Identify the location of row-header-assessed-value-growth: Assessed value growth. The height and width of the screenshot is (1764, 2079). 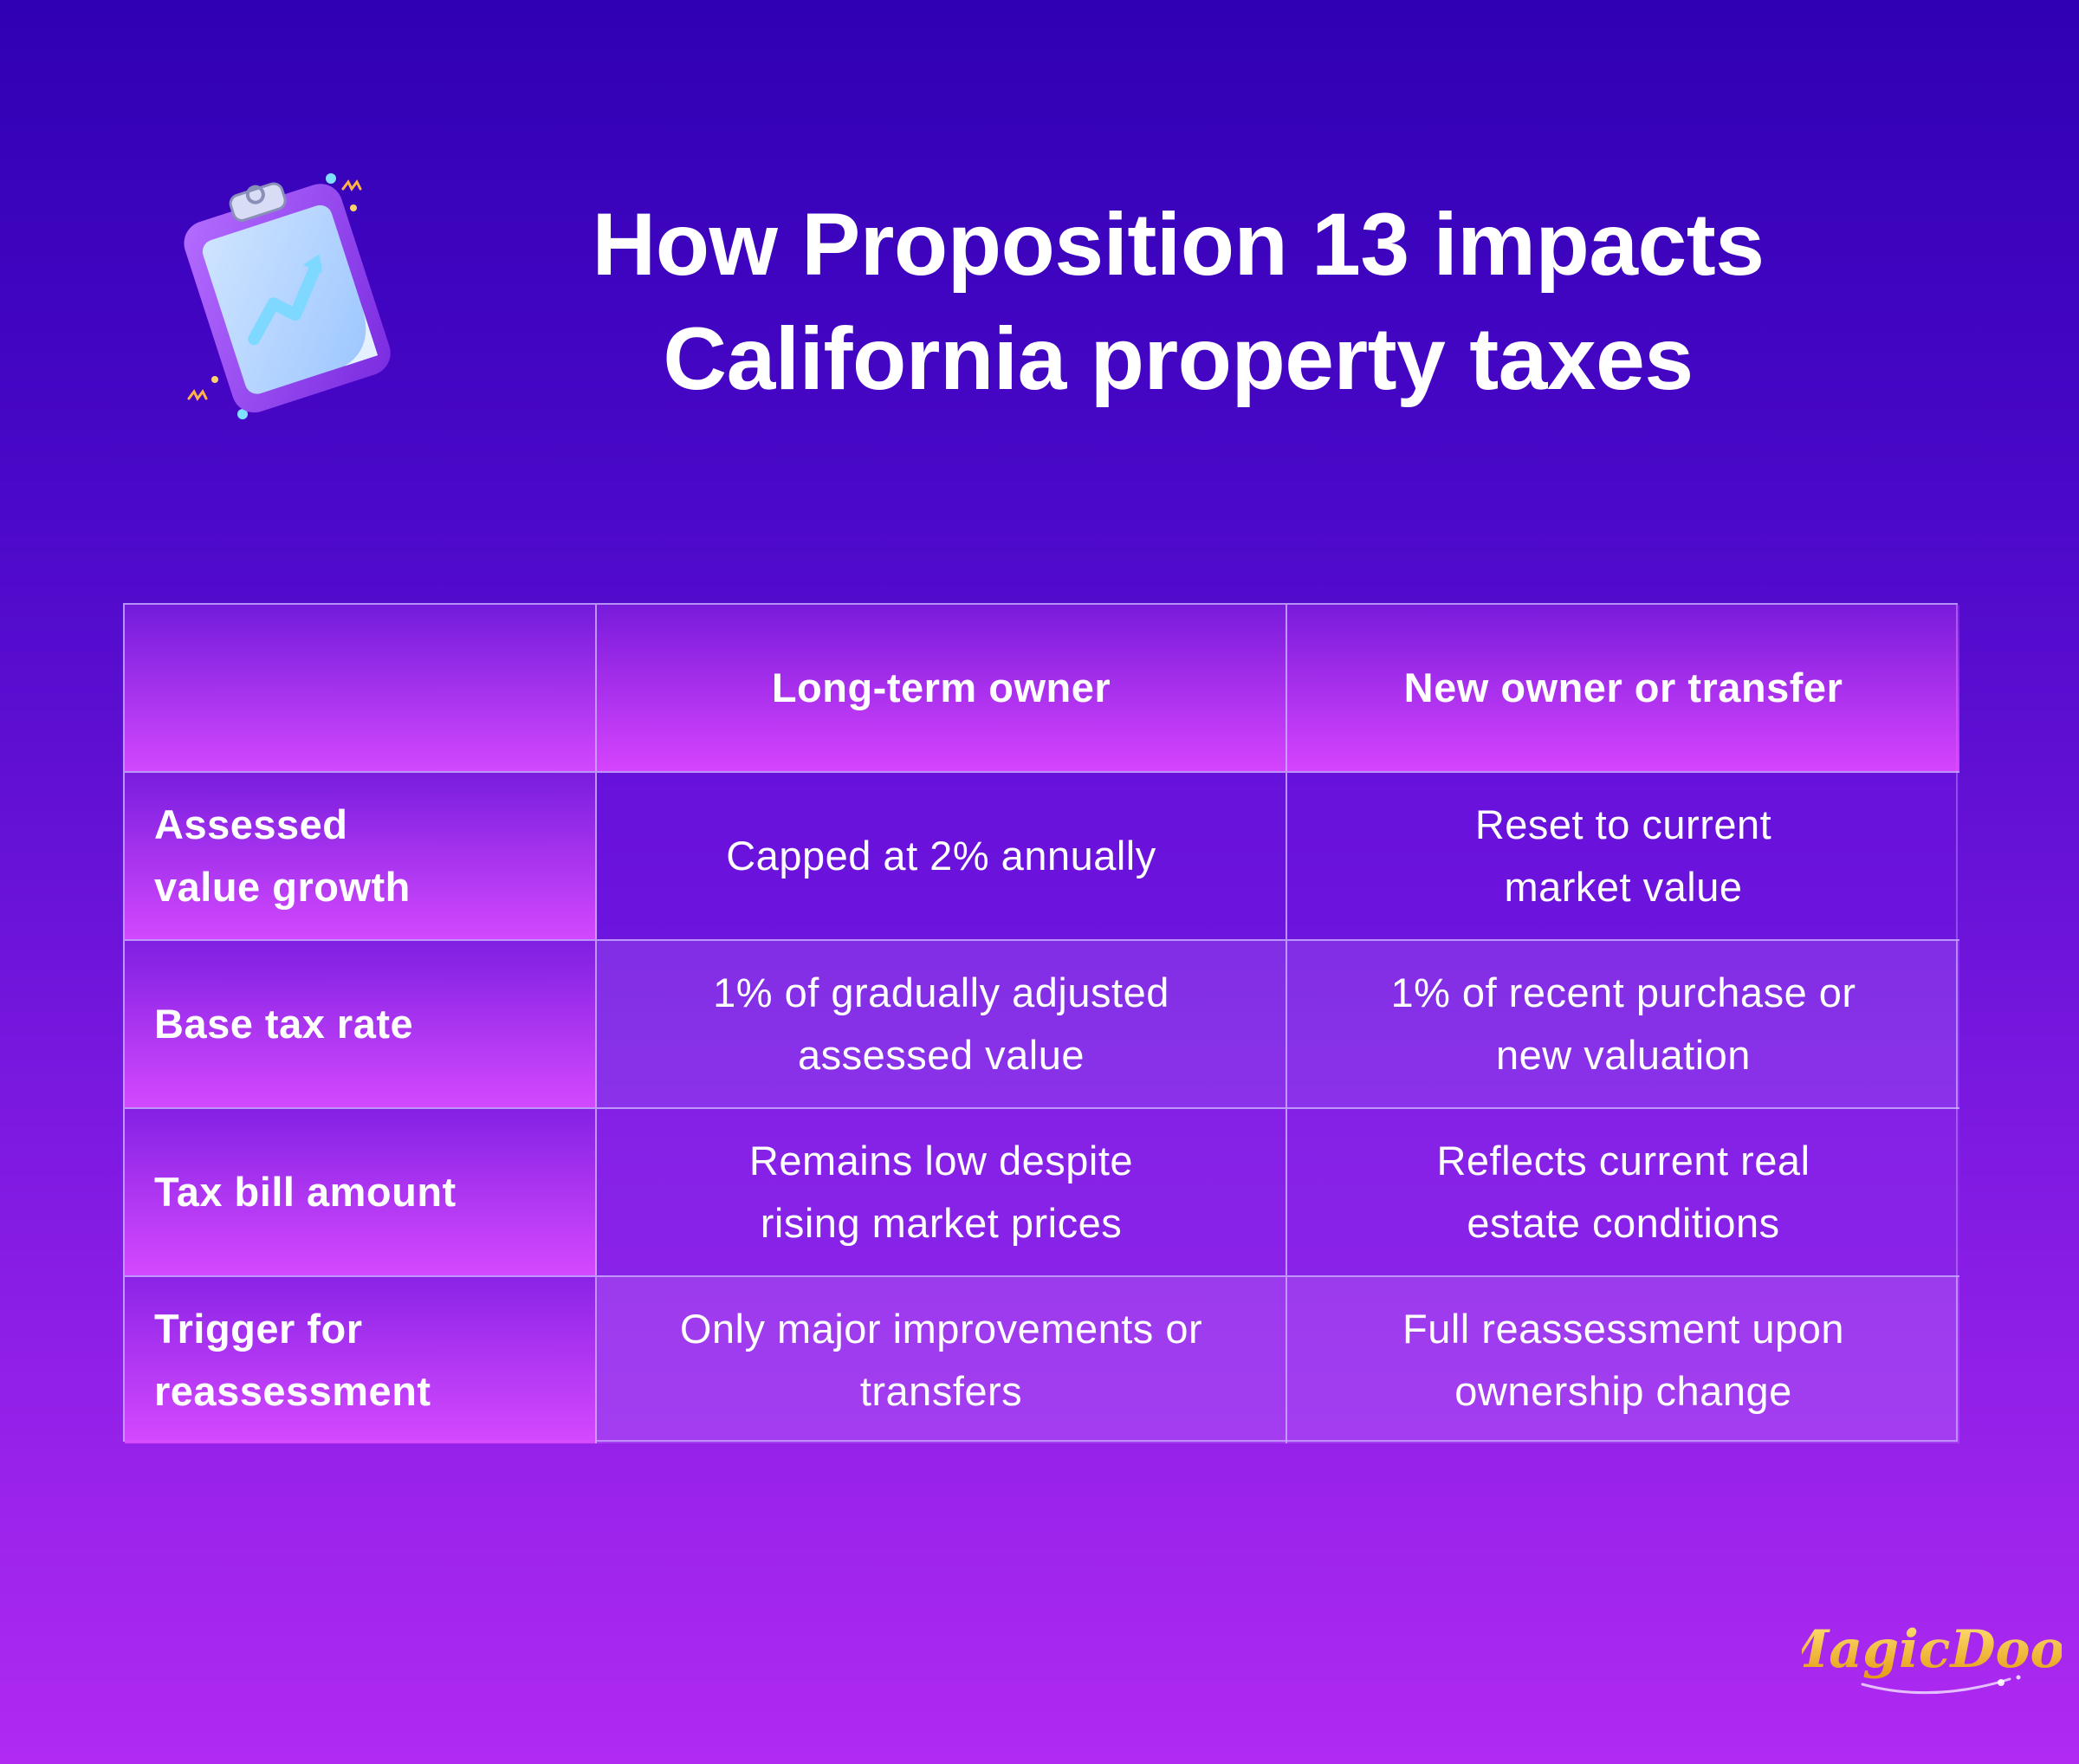
(361, 857).